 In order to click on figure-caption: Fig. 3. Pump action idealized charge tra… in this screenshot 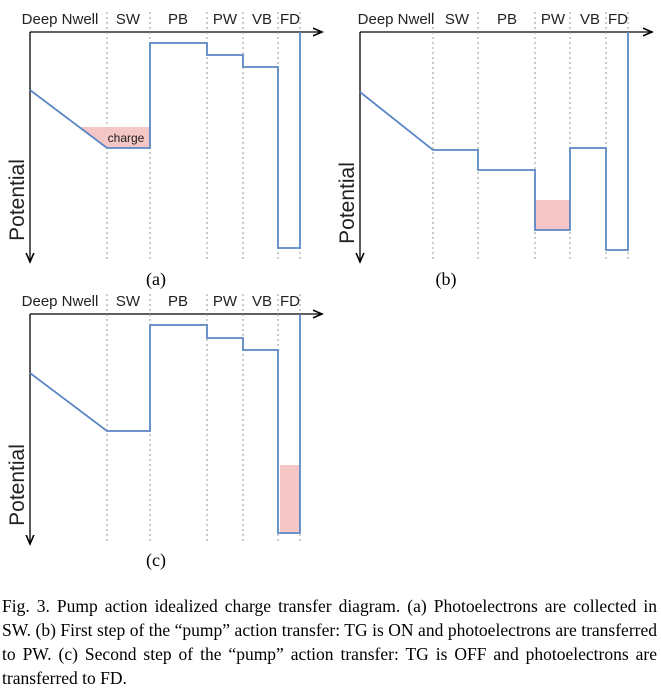, I will do `click(329, 642)`.